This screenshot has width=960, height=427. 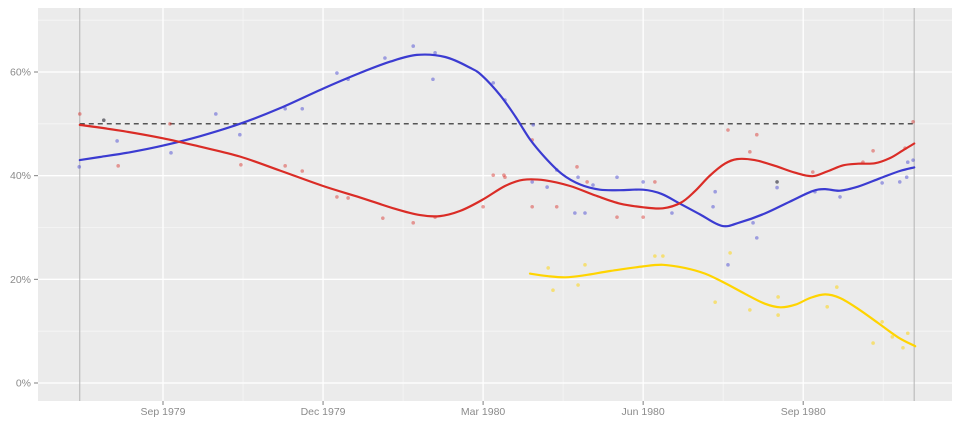 I want to click on x-tick-label: Dec 1979, so click(x=323, y=412).